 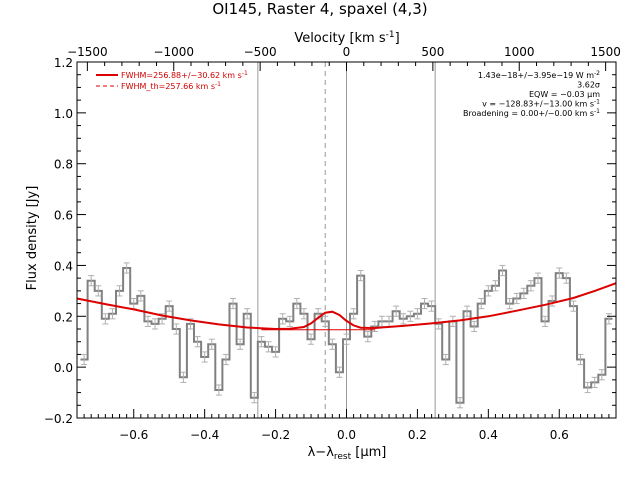 What do you see at coordinates (541, 104) in the screenshot?
I see `fit-annotation: v = −128.83+/−13.00 km s-1` at bounding box center [541, 104].